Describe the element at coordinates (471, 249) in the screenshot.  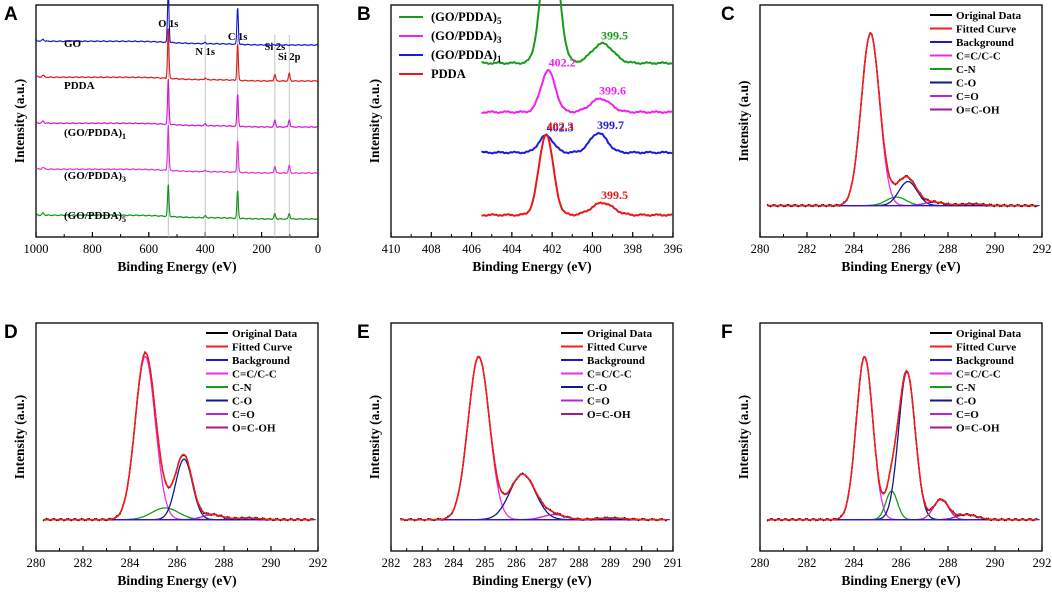
I see `x-tick-label: 406` at that location.